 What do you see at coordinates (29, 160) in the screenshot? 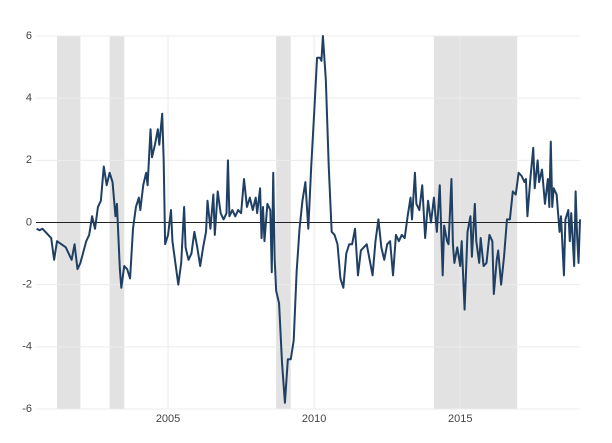
I see `y-tick-label: 2` at bounding box center [29, 160].